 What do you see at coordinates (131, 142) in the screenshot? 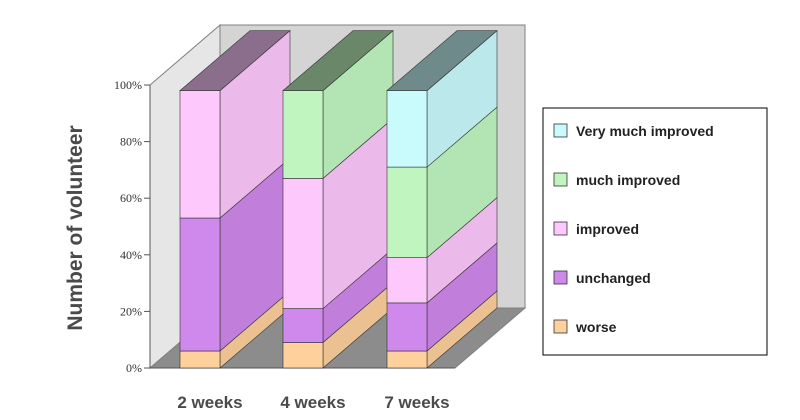
I see `y-tick-label: 80%` at bounding box center [131, 142].